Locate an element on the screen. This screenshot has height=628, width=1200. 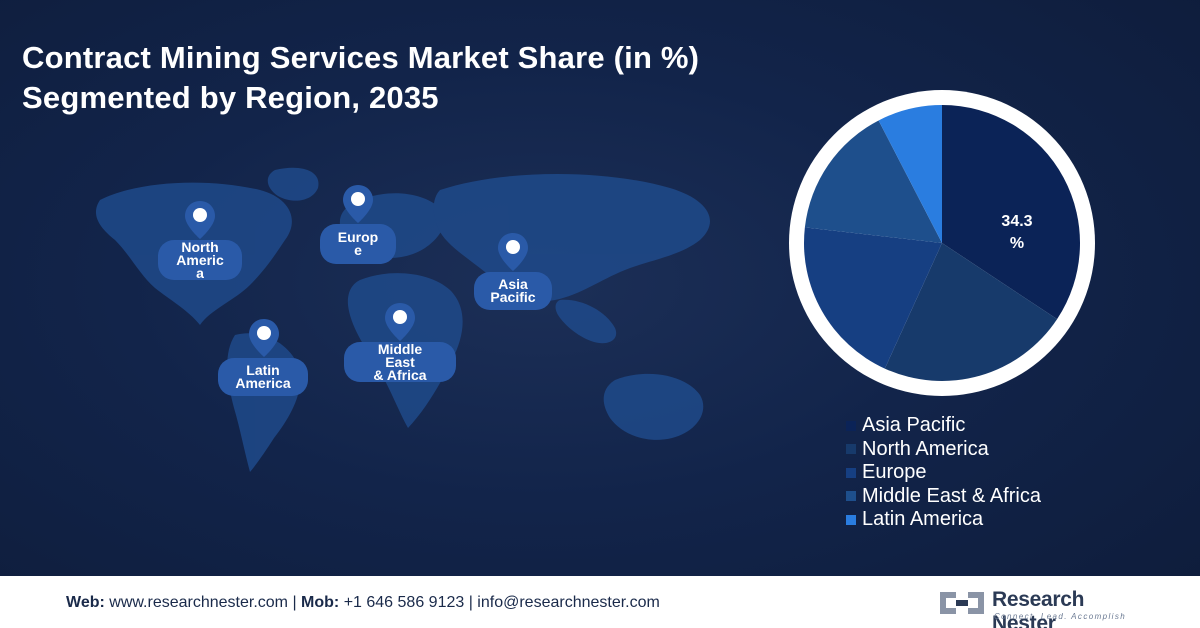
mob-label: Mob: is located at coordinates (320, 602).